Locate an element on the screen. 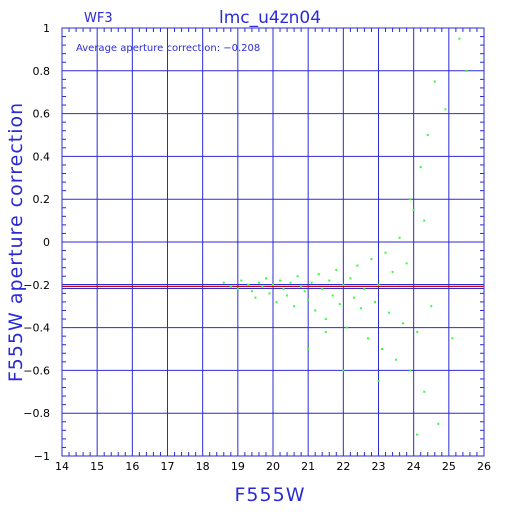 Image resolution: width=512 pixels, height=512 pixels. x-tick-label: 20 is located at coordinates (273, 466).